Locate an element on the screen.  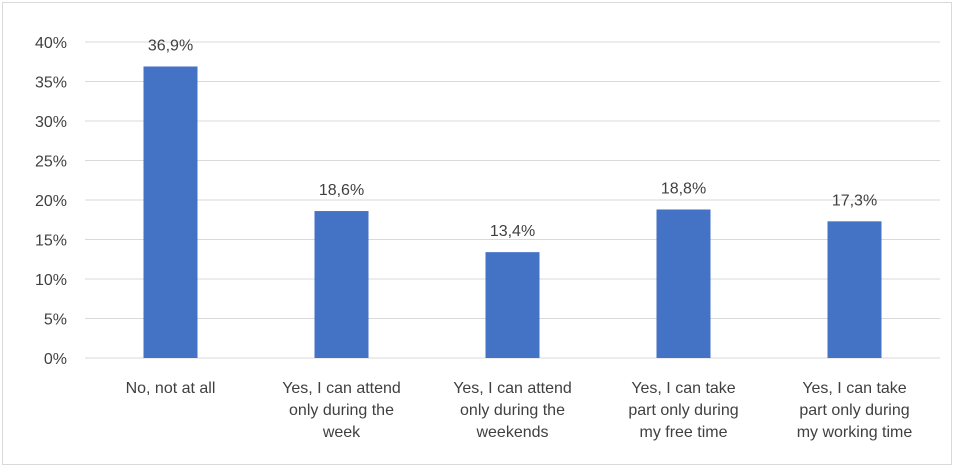
x-category-label-line: No, not at all is located at coordinates (171, 388).